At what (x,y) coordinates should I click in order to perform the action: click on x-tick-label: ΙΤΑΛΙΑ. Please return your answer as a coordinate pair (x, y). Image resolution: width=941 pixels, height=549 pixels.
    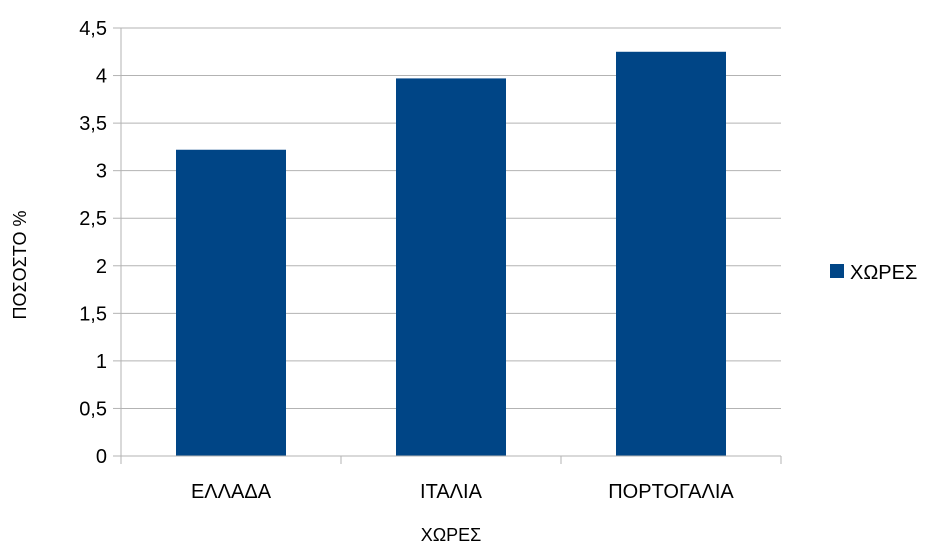
    Looking at the image, I should click on (451, 492).